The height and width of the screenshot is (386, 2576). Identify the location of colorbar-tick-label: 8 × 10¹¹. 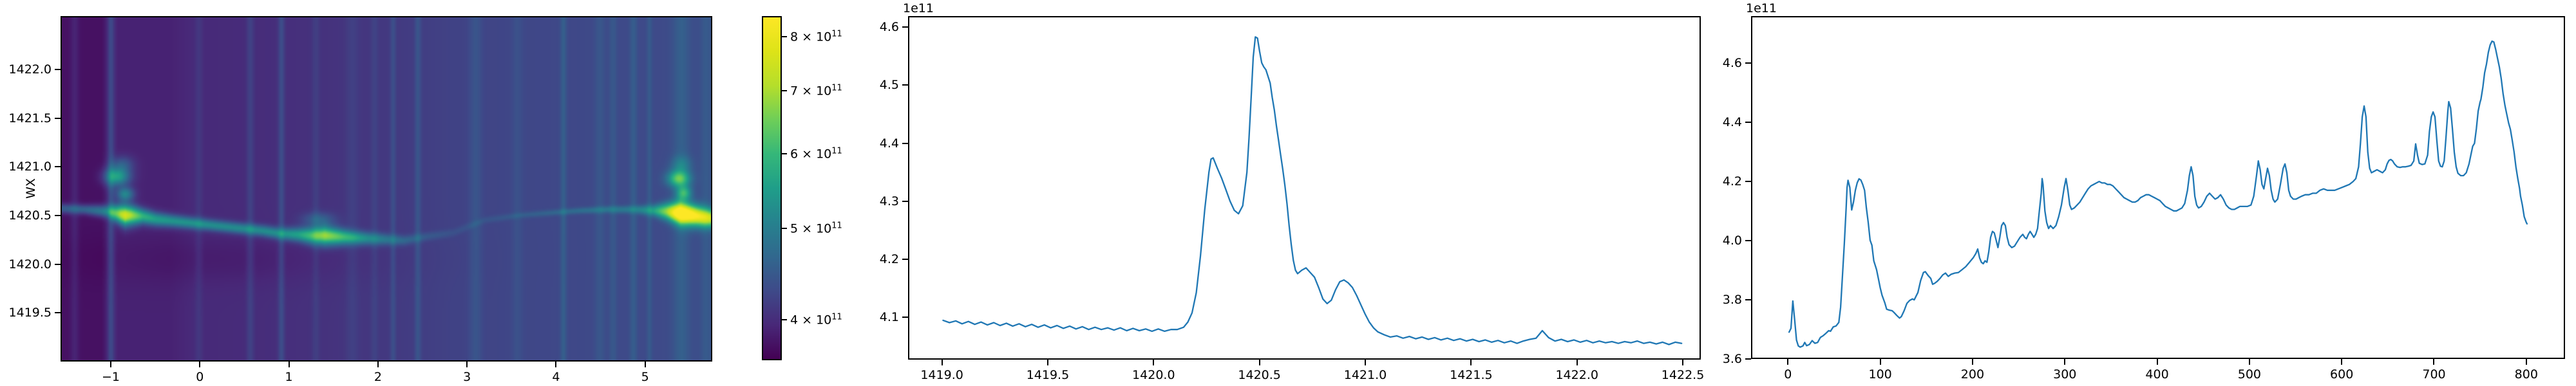
(816, 36).